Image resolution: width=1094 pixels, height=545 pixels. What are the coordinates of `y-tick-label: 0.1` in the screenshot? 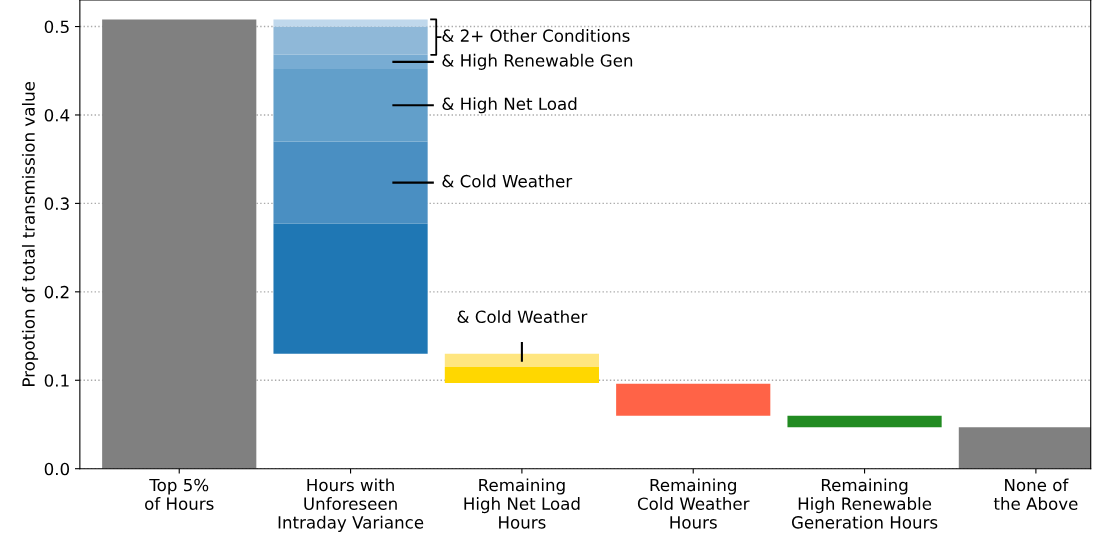 It's located at (56, 380).